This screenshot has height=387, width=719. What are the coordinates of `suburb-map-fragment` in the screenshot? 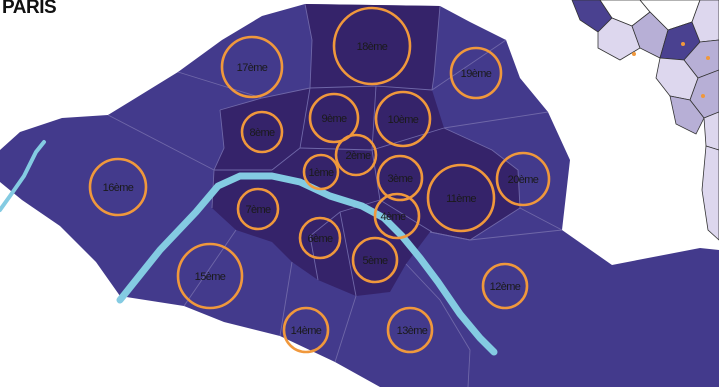 It's located at (645, 120).